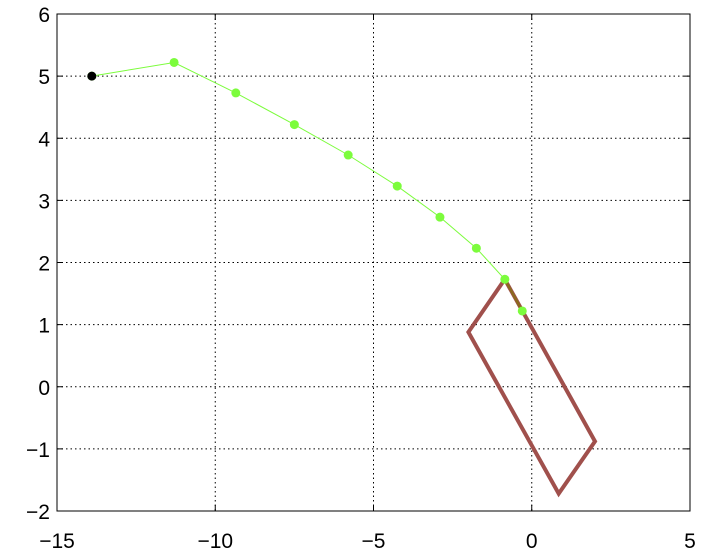 This screenshot has width=712, height=556. Describe the element at coordinates (215, 541) in the screenshot. I see `x-tick-label: −10` at that location.